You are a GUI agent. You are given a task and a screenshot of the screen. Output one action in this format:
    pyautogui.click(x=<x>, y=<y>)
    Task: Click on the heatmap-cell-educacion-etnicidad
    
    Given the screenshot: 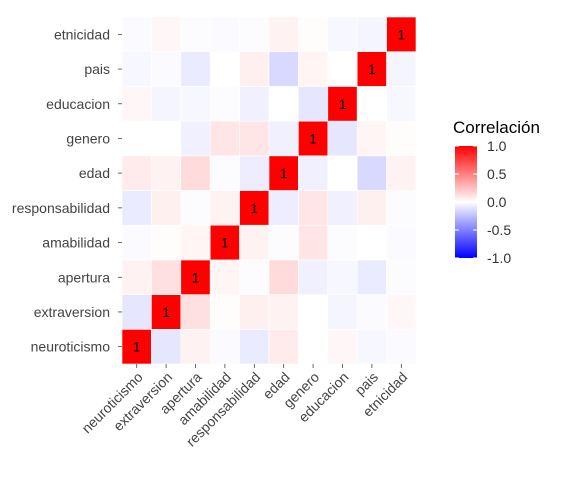 What is the action you would take?
    pyautogui.click(x=342, y=34)
    